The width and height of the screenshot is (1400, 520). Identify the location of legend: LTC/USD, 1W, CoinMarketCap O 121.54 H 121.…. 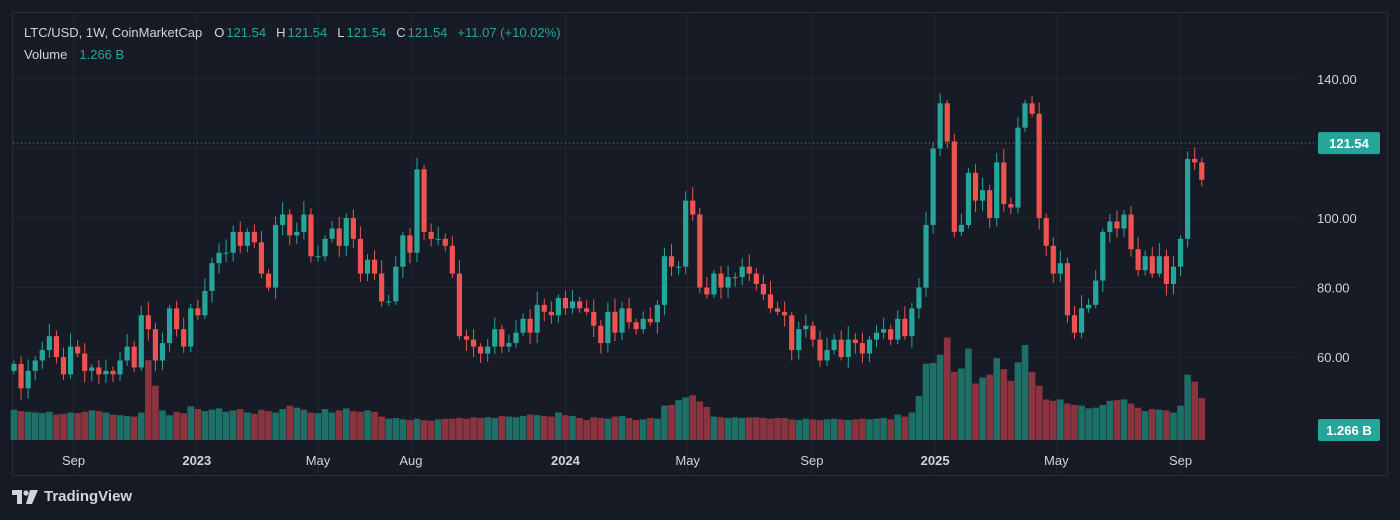
(297, 44).